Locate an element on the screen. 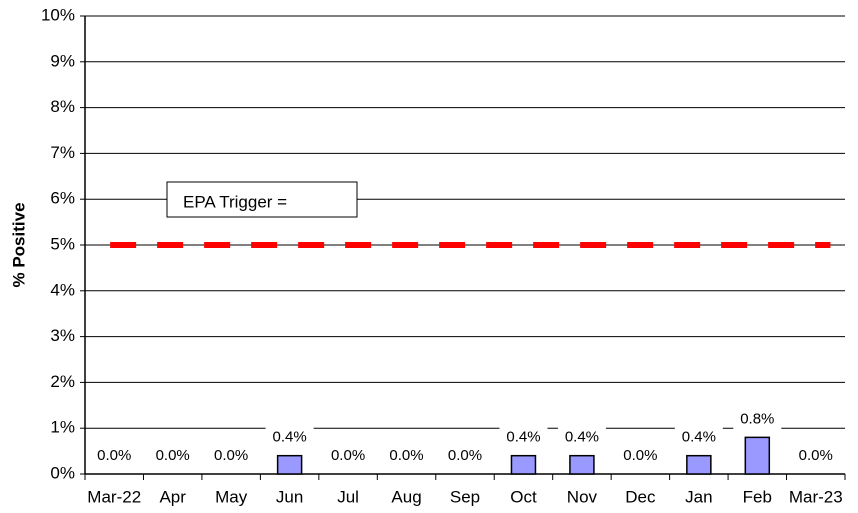  x-tick-label: Sep is located at coordinates (465, 496).